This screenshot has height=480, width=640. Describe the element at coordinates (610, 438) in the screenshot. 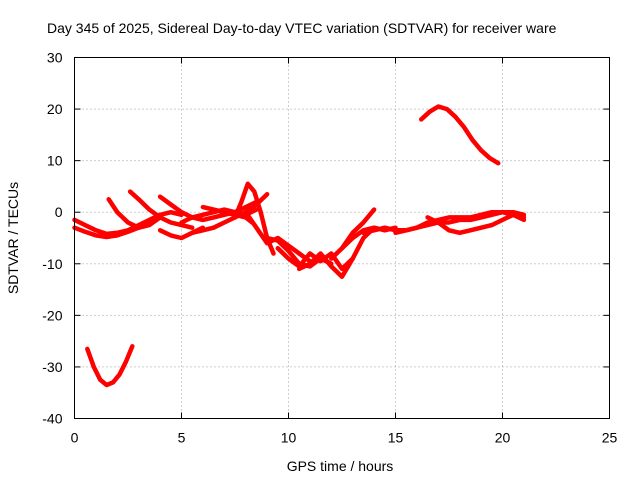

I see `x-tick-label: 25` at that location.